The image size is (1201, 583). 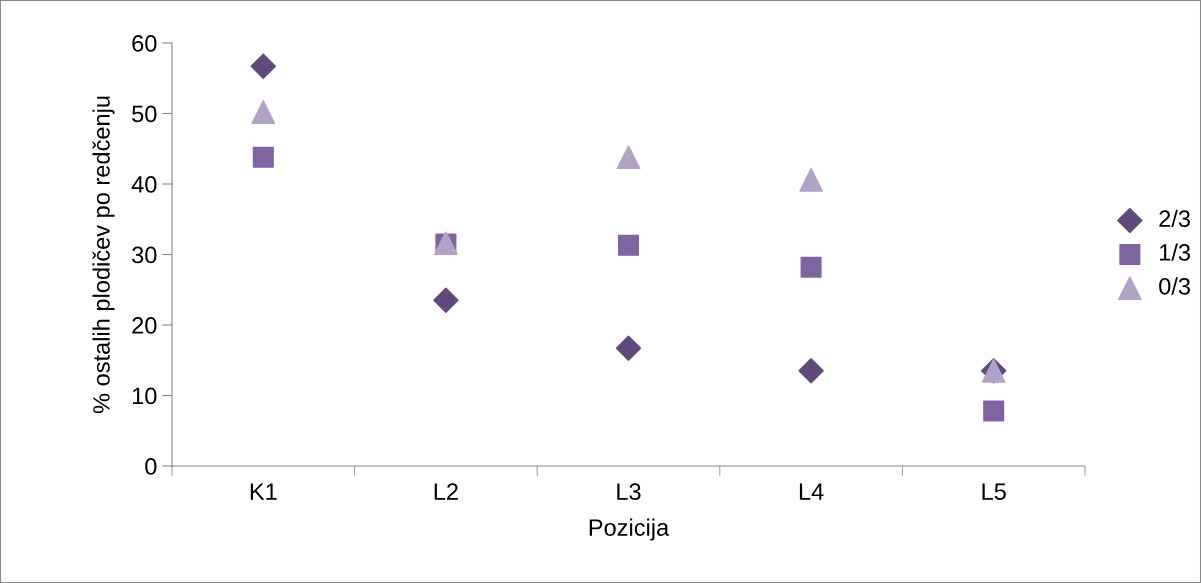 I want to click on x-tick-label: K1, so click(x=263, y=491).